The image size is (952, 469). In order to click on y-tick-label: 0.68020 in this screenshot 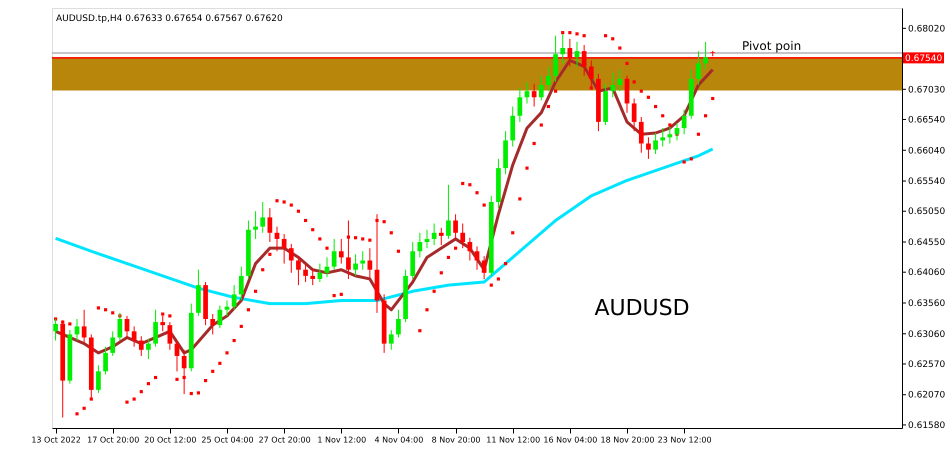, I will do `click(927, 29)`.